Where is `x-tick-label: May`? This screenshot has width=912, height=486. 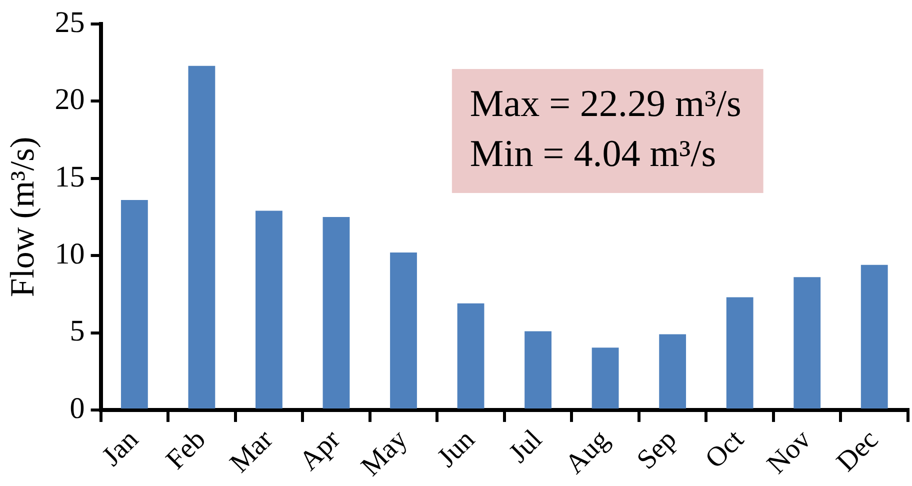 x-tick-label: May is located at coordinates (384, 453).